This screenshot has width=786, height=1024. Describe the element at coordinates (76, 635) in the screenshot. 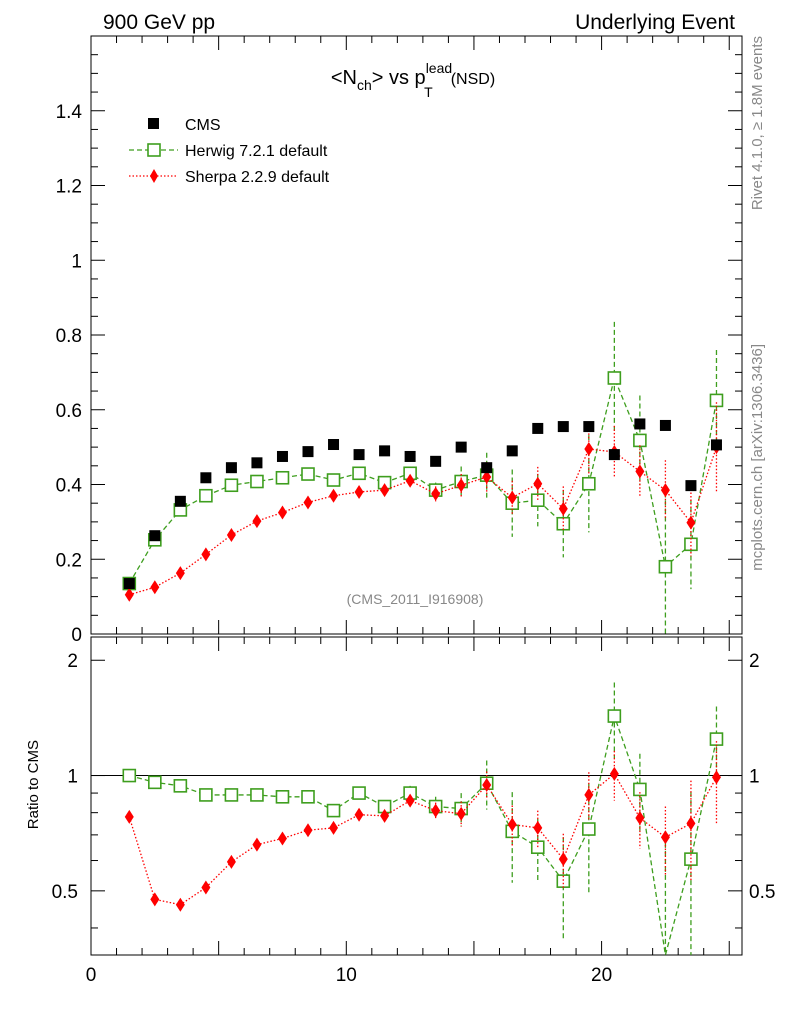

I see `main-y-tick-label: 0` at that location.